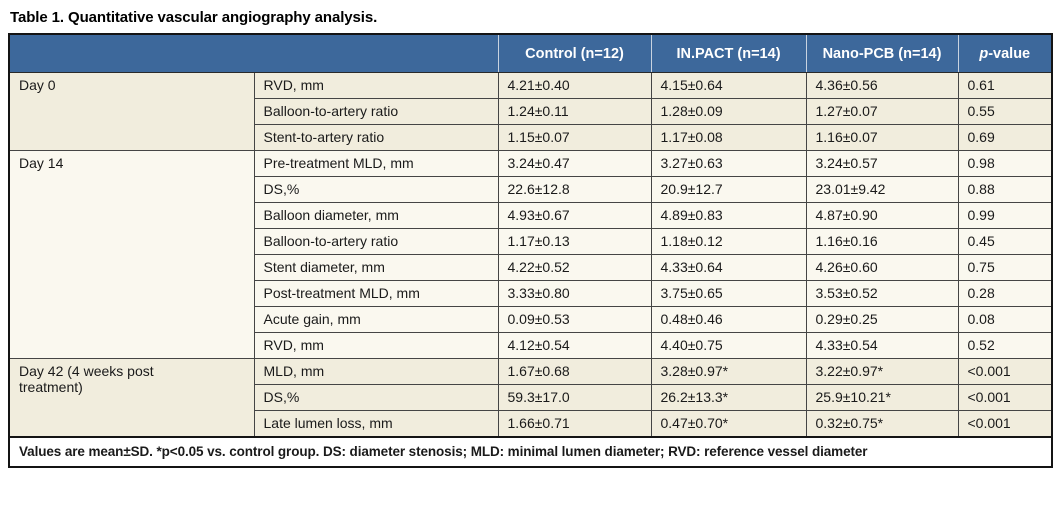 The width and height of the screenshot is (1059, 514). I want to click on pvalue-cell: 0.28, so click(1005, 293).